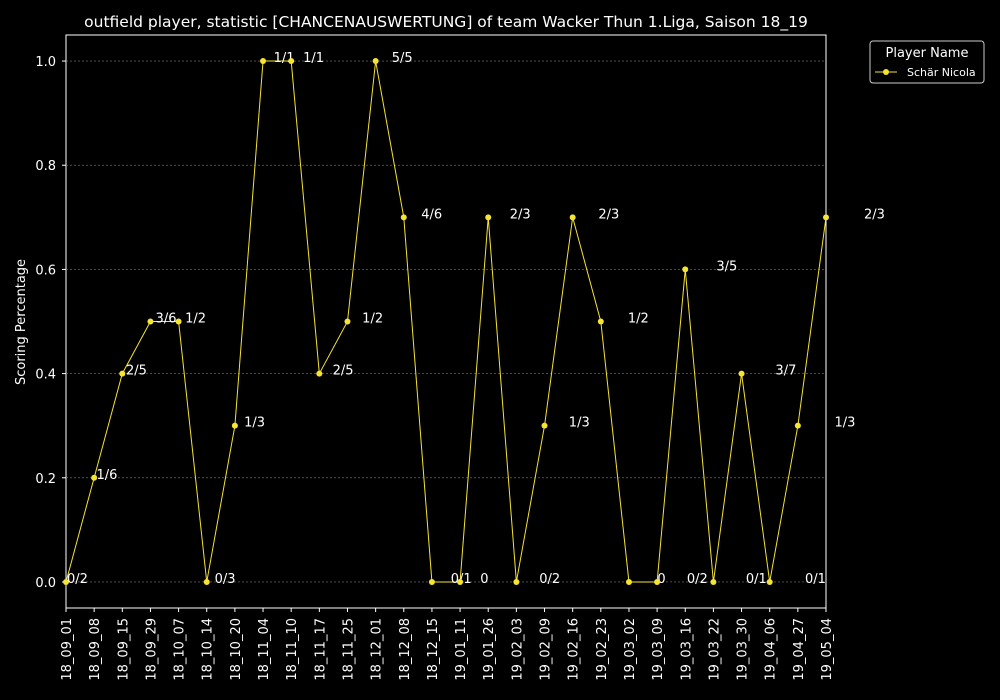 The width and height of the screenshot is (1000, 700). Describe the element at coordinates (313, 58) in the screenshot. I see `data-label: 1/1` at that location.